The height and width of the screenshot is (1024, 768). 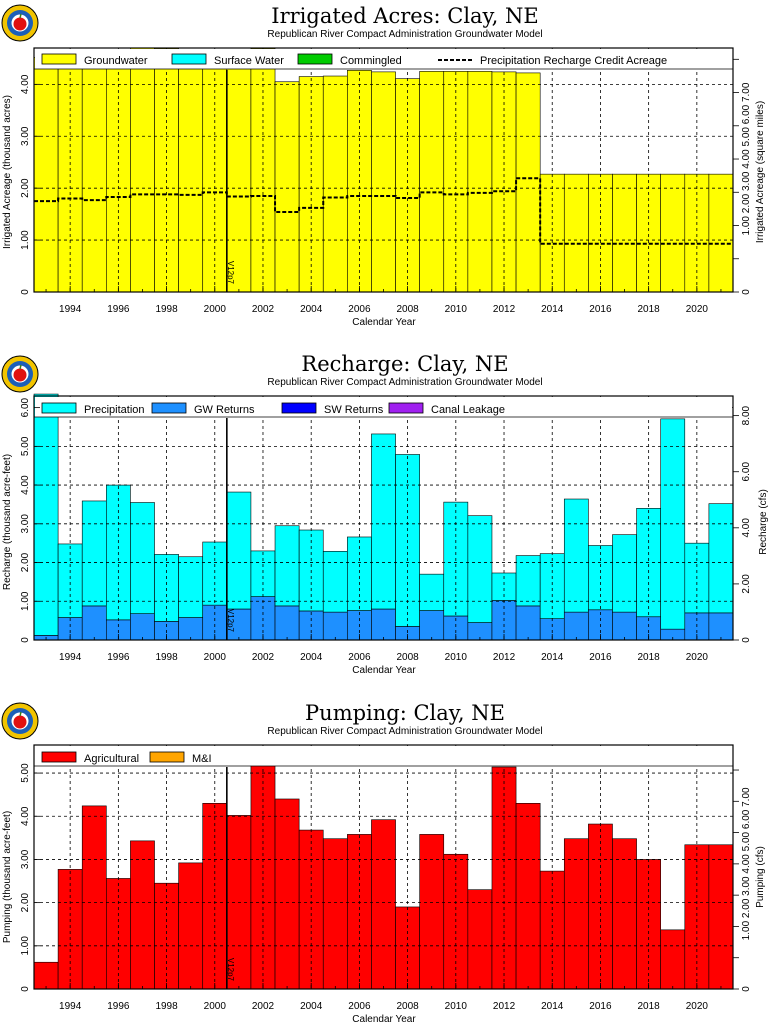 What do you see at coordinates (383, 211) in the screenshot?
I see `series-line-credit-acreage` at bounding box center [383, 211].